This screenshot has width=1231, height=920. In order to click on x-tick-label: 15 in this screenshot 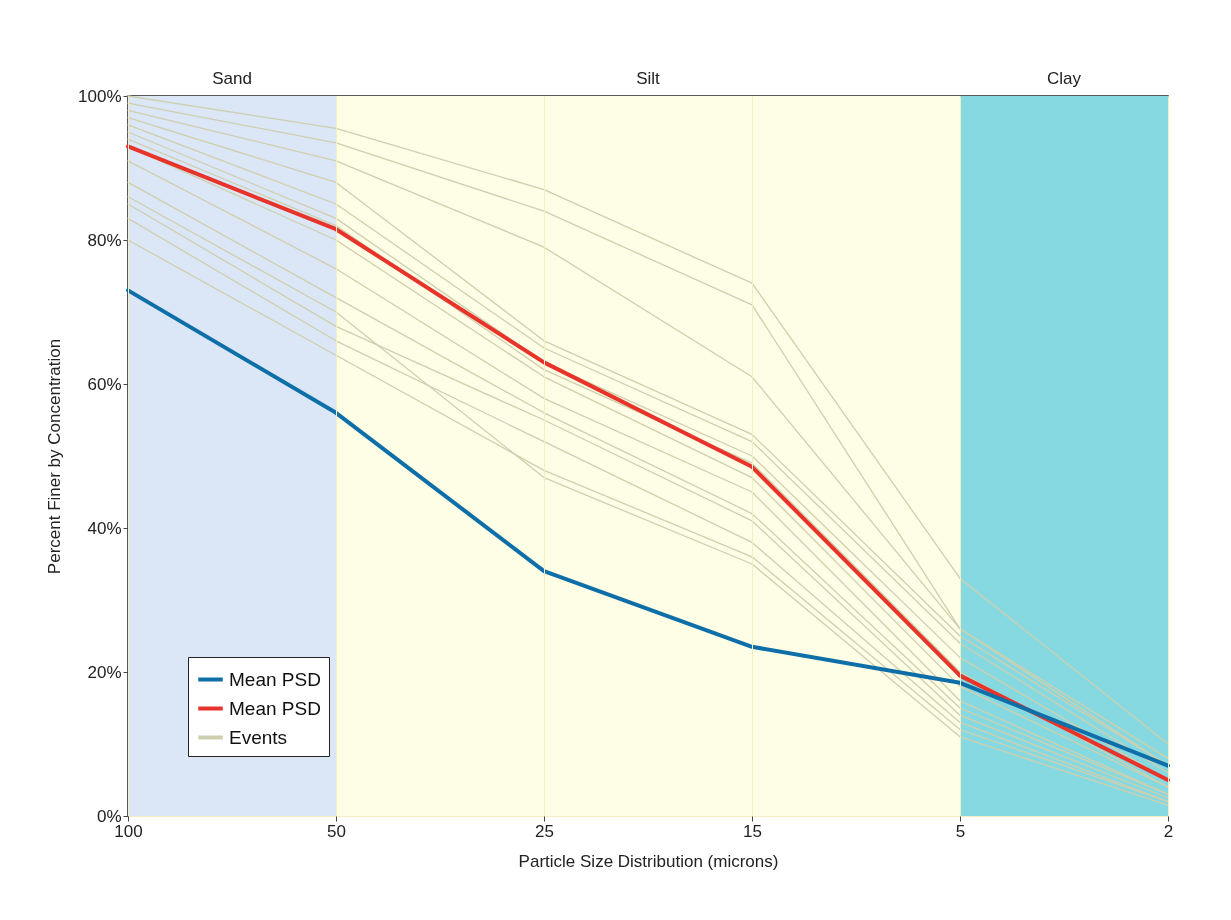, I will do `click(752, 831)`.